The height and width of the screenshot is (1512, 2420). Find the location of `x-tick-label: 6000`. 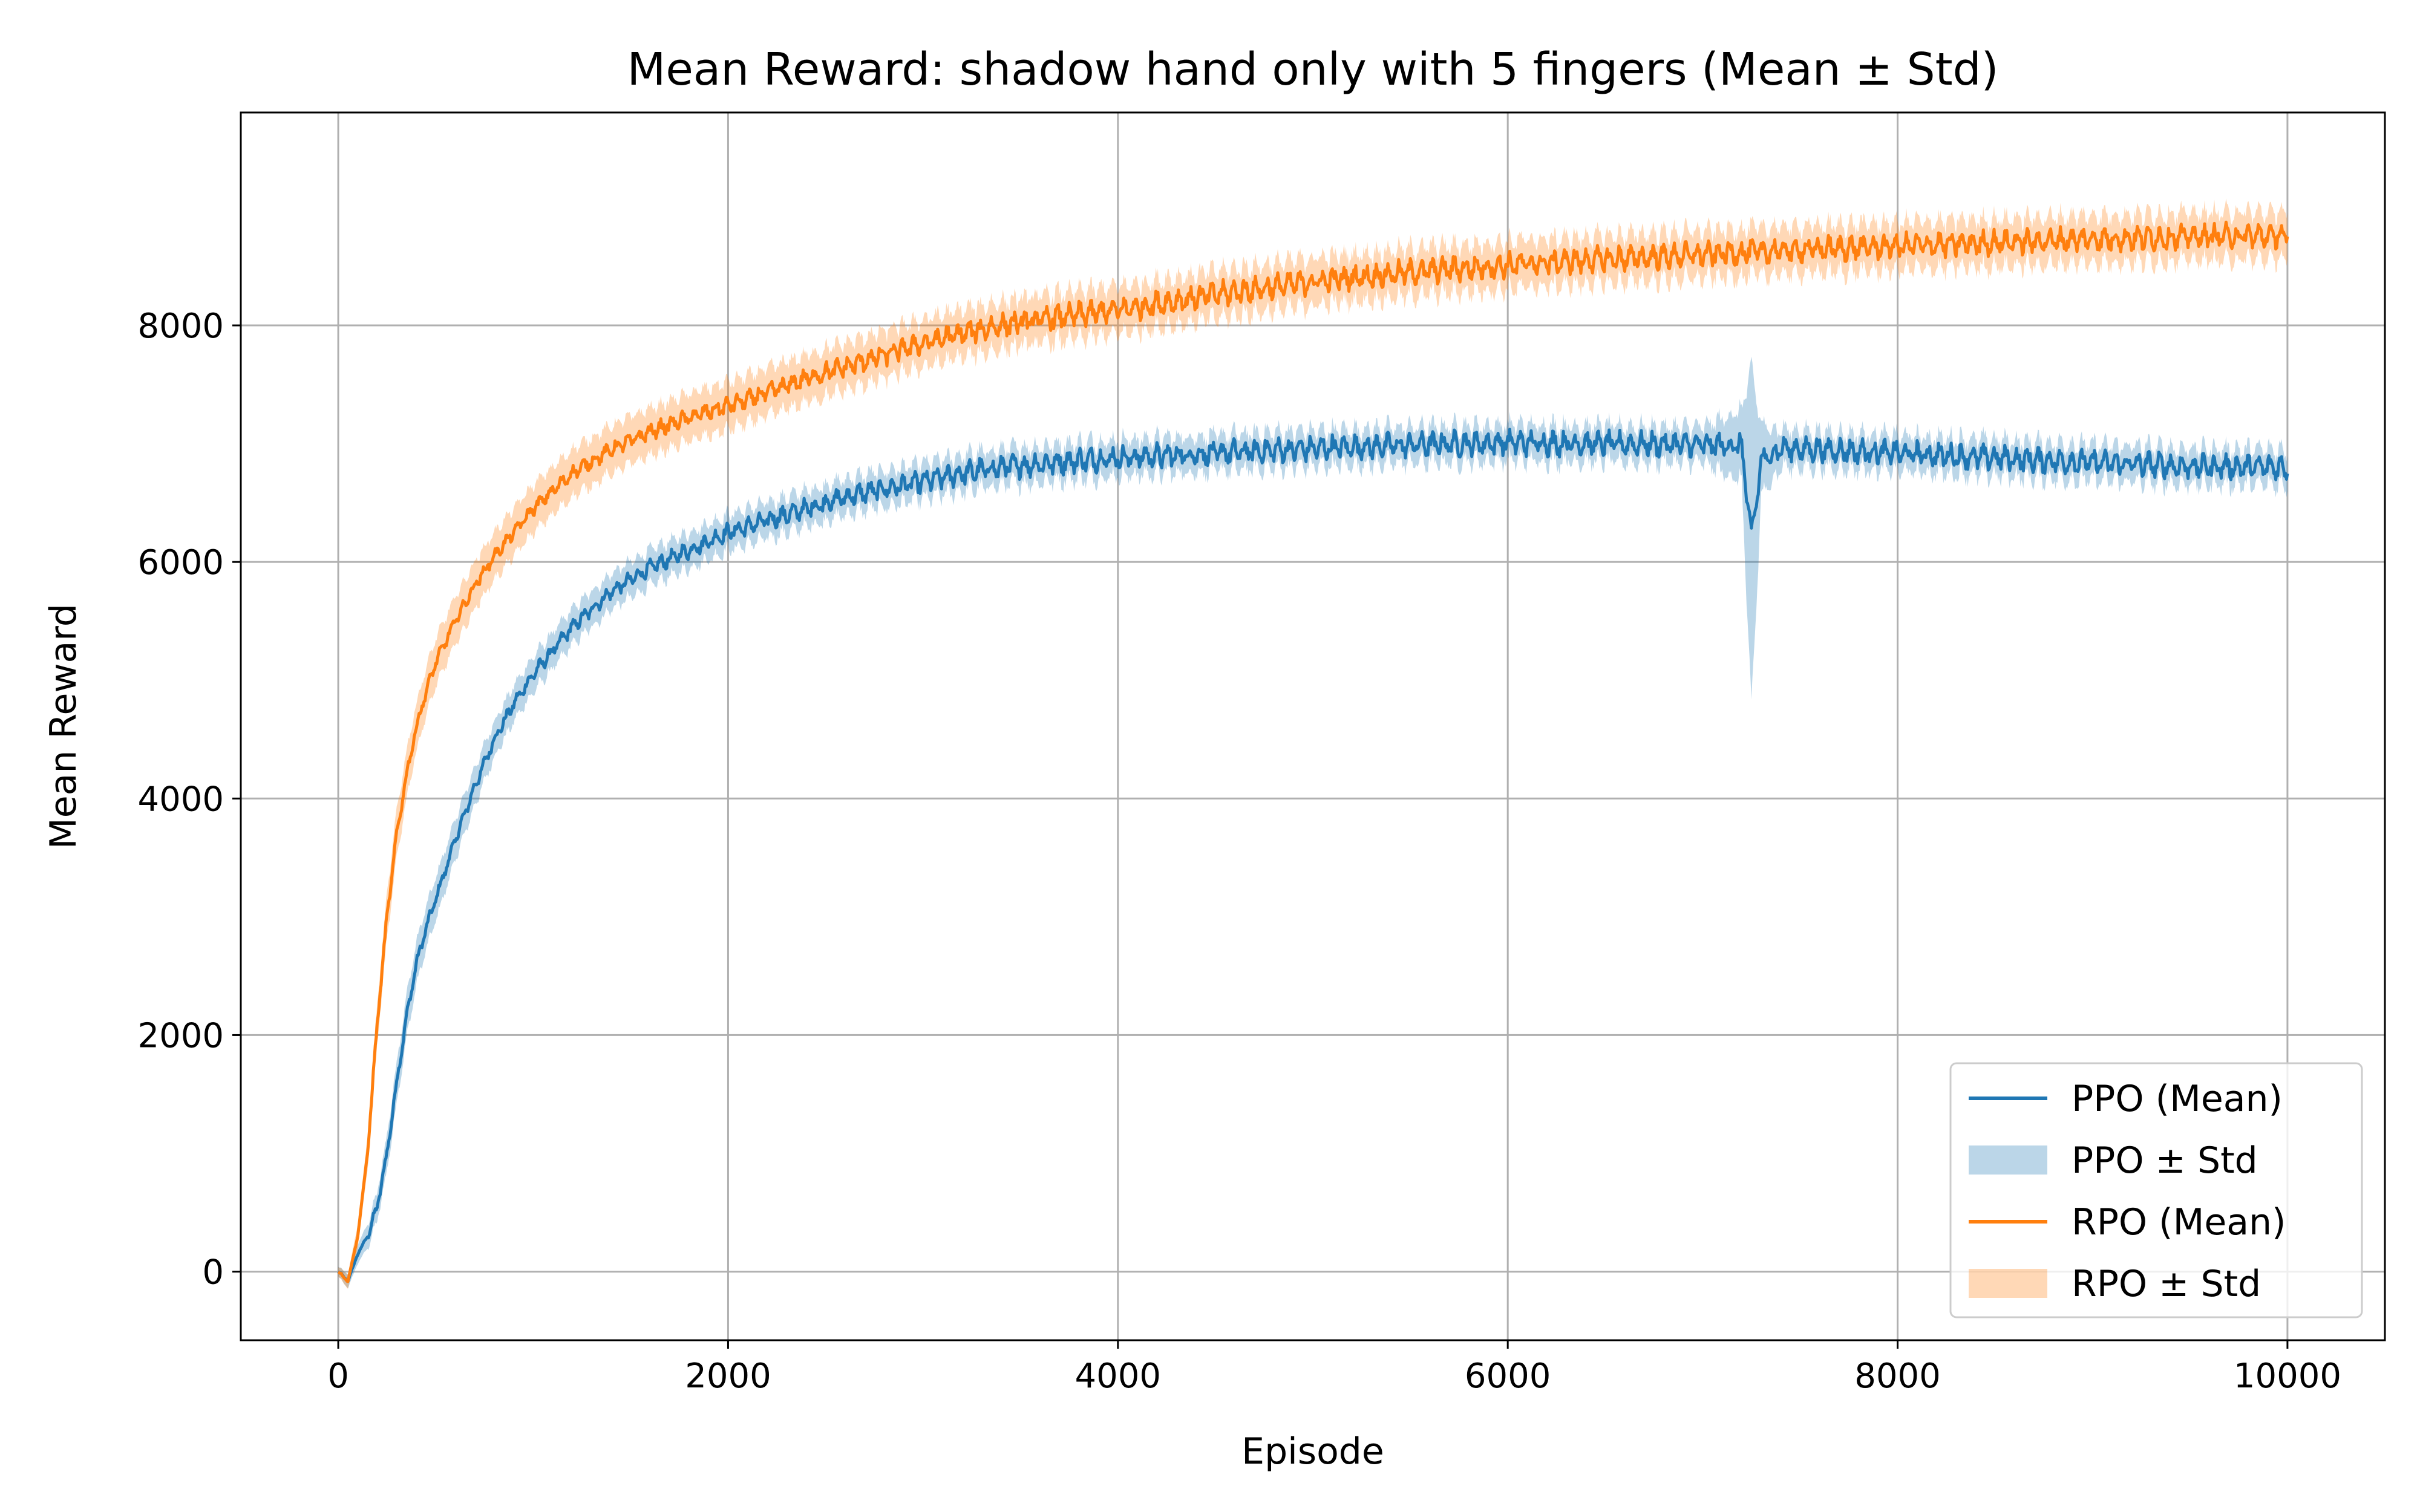

x-tick-label: 6000 is located at coordinates (1508, 1376).